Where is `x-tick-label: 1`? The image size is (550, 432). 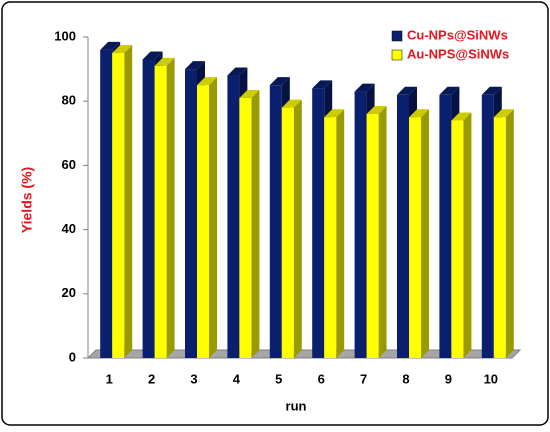 x-tick-label: 1 is located at coordinates (109, 378).